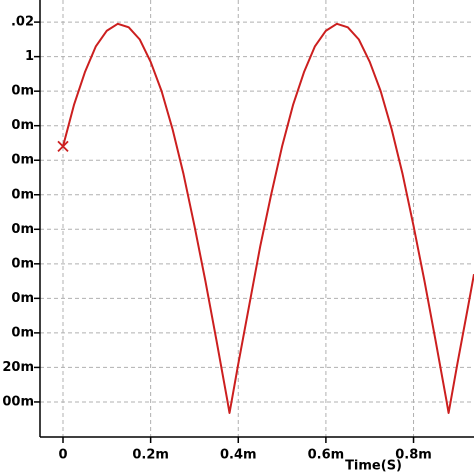 The image size is (474, 474). What do you see at coordinates (63, 146) in the screenshot?
I see `cursor-marker` at bounding box center [63, 146].